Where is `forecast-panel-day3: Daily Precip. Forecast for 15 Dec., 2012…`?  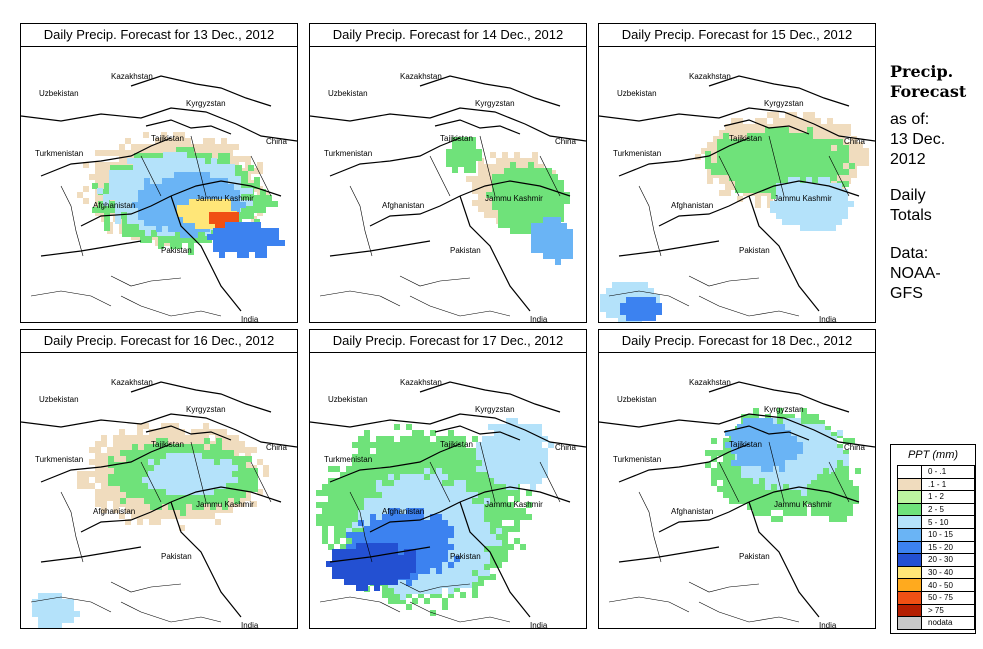 forecast-panel-day3: Daily Precip. Forecast for 15 Dec., 2012… is located at coordinates (737, 173).